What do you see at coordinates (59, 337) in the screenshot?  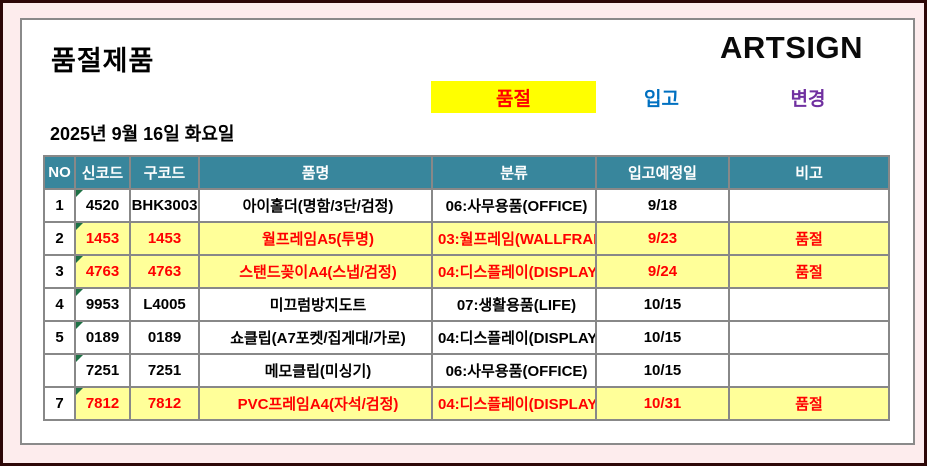 I see `cell-no: 5` at bounding box center [59, 337].